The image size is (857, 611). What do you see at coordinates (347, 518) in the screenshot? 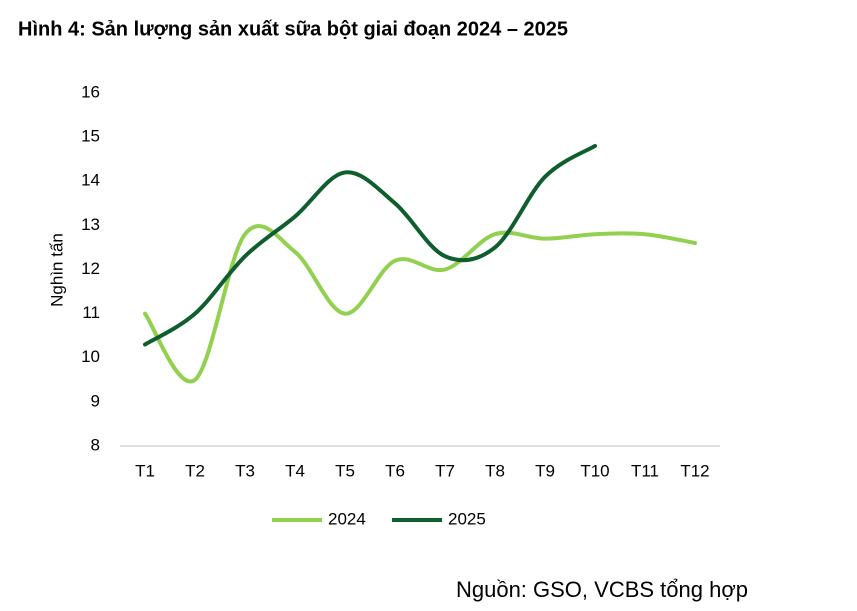
I see `legend-label: 2024` at bounding box center [347, 518].